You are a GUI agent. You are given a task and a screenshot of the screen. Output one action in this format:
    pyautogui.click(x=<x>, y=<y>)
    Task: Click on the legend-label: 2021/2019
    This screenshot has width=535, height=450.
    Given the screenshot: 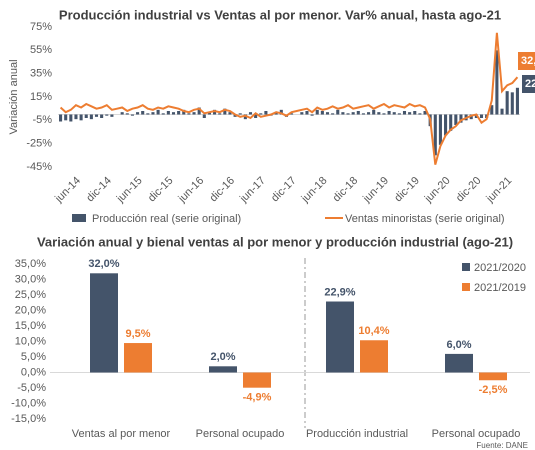 What is the action you would take?
    pyautogui.click(x=500, y=288)
    